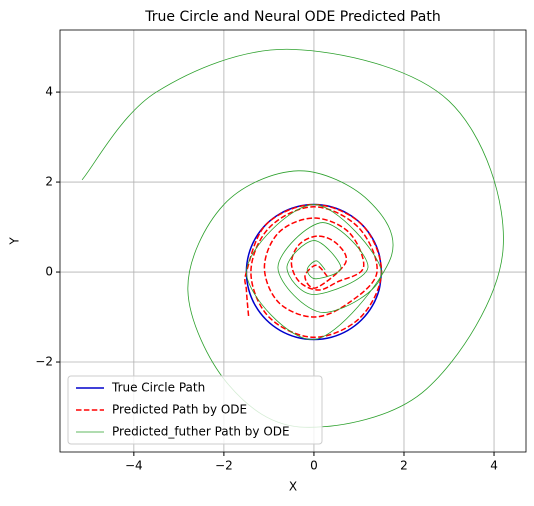 The image size is (534, 506). I want to click on y-tick-label: −2, so click(44, 362).